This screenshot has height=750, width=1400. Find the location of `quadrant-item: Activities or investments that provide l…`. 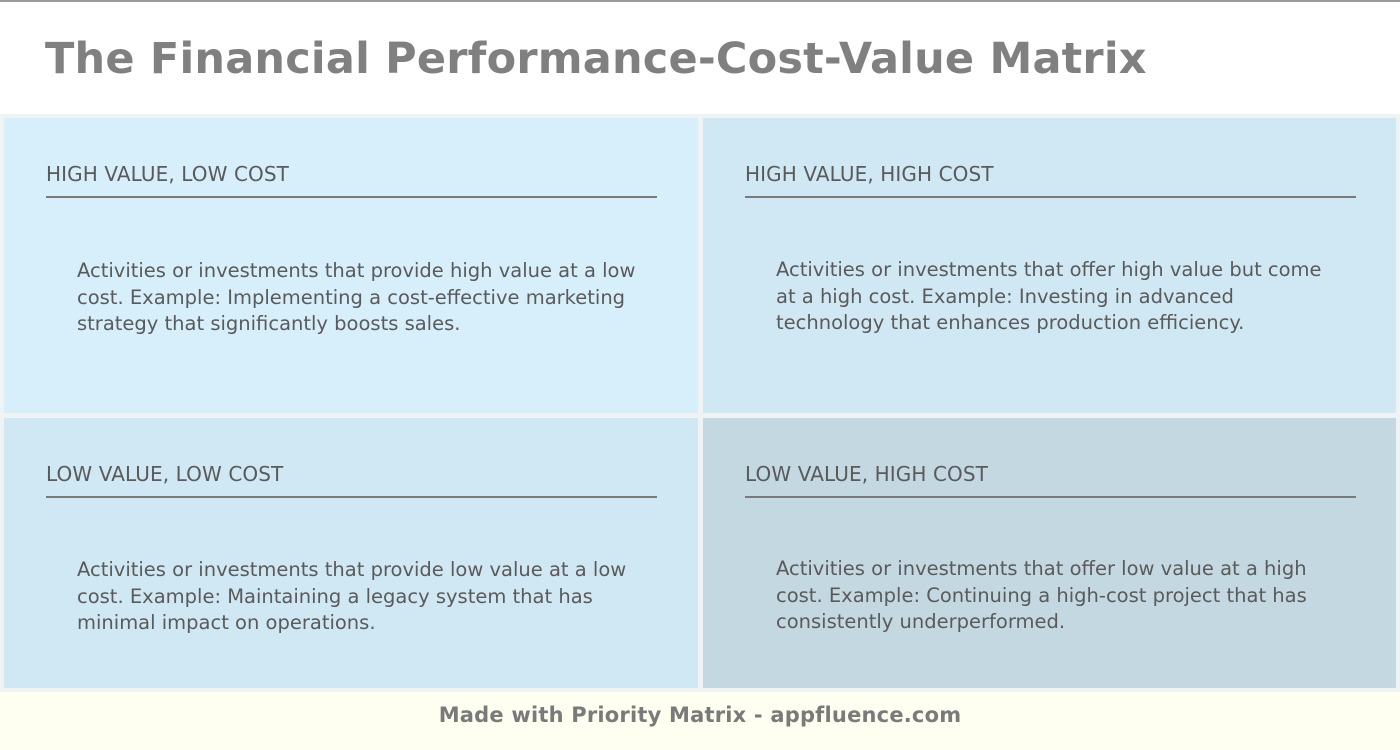

quadrant-item: Activities or investments that provide l… is located at coordinates (352, 596).